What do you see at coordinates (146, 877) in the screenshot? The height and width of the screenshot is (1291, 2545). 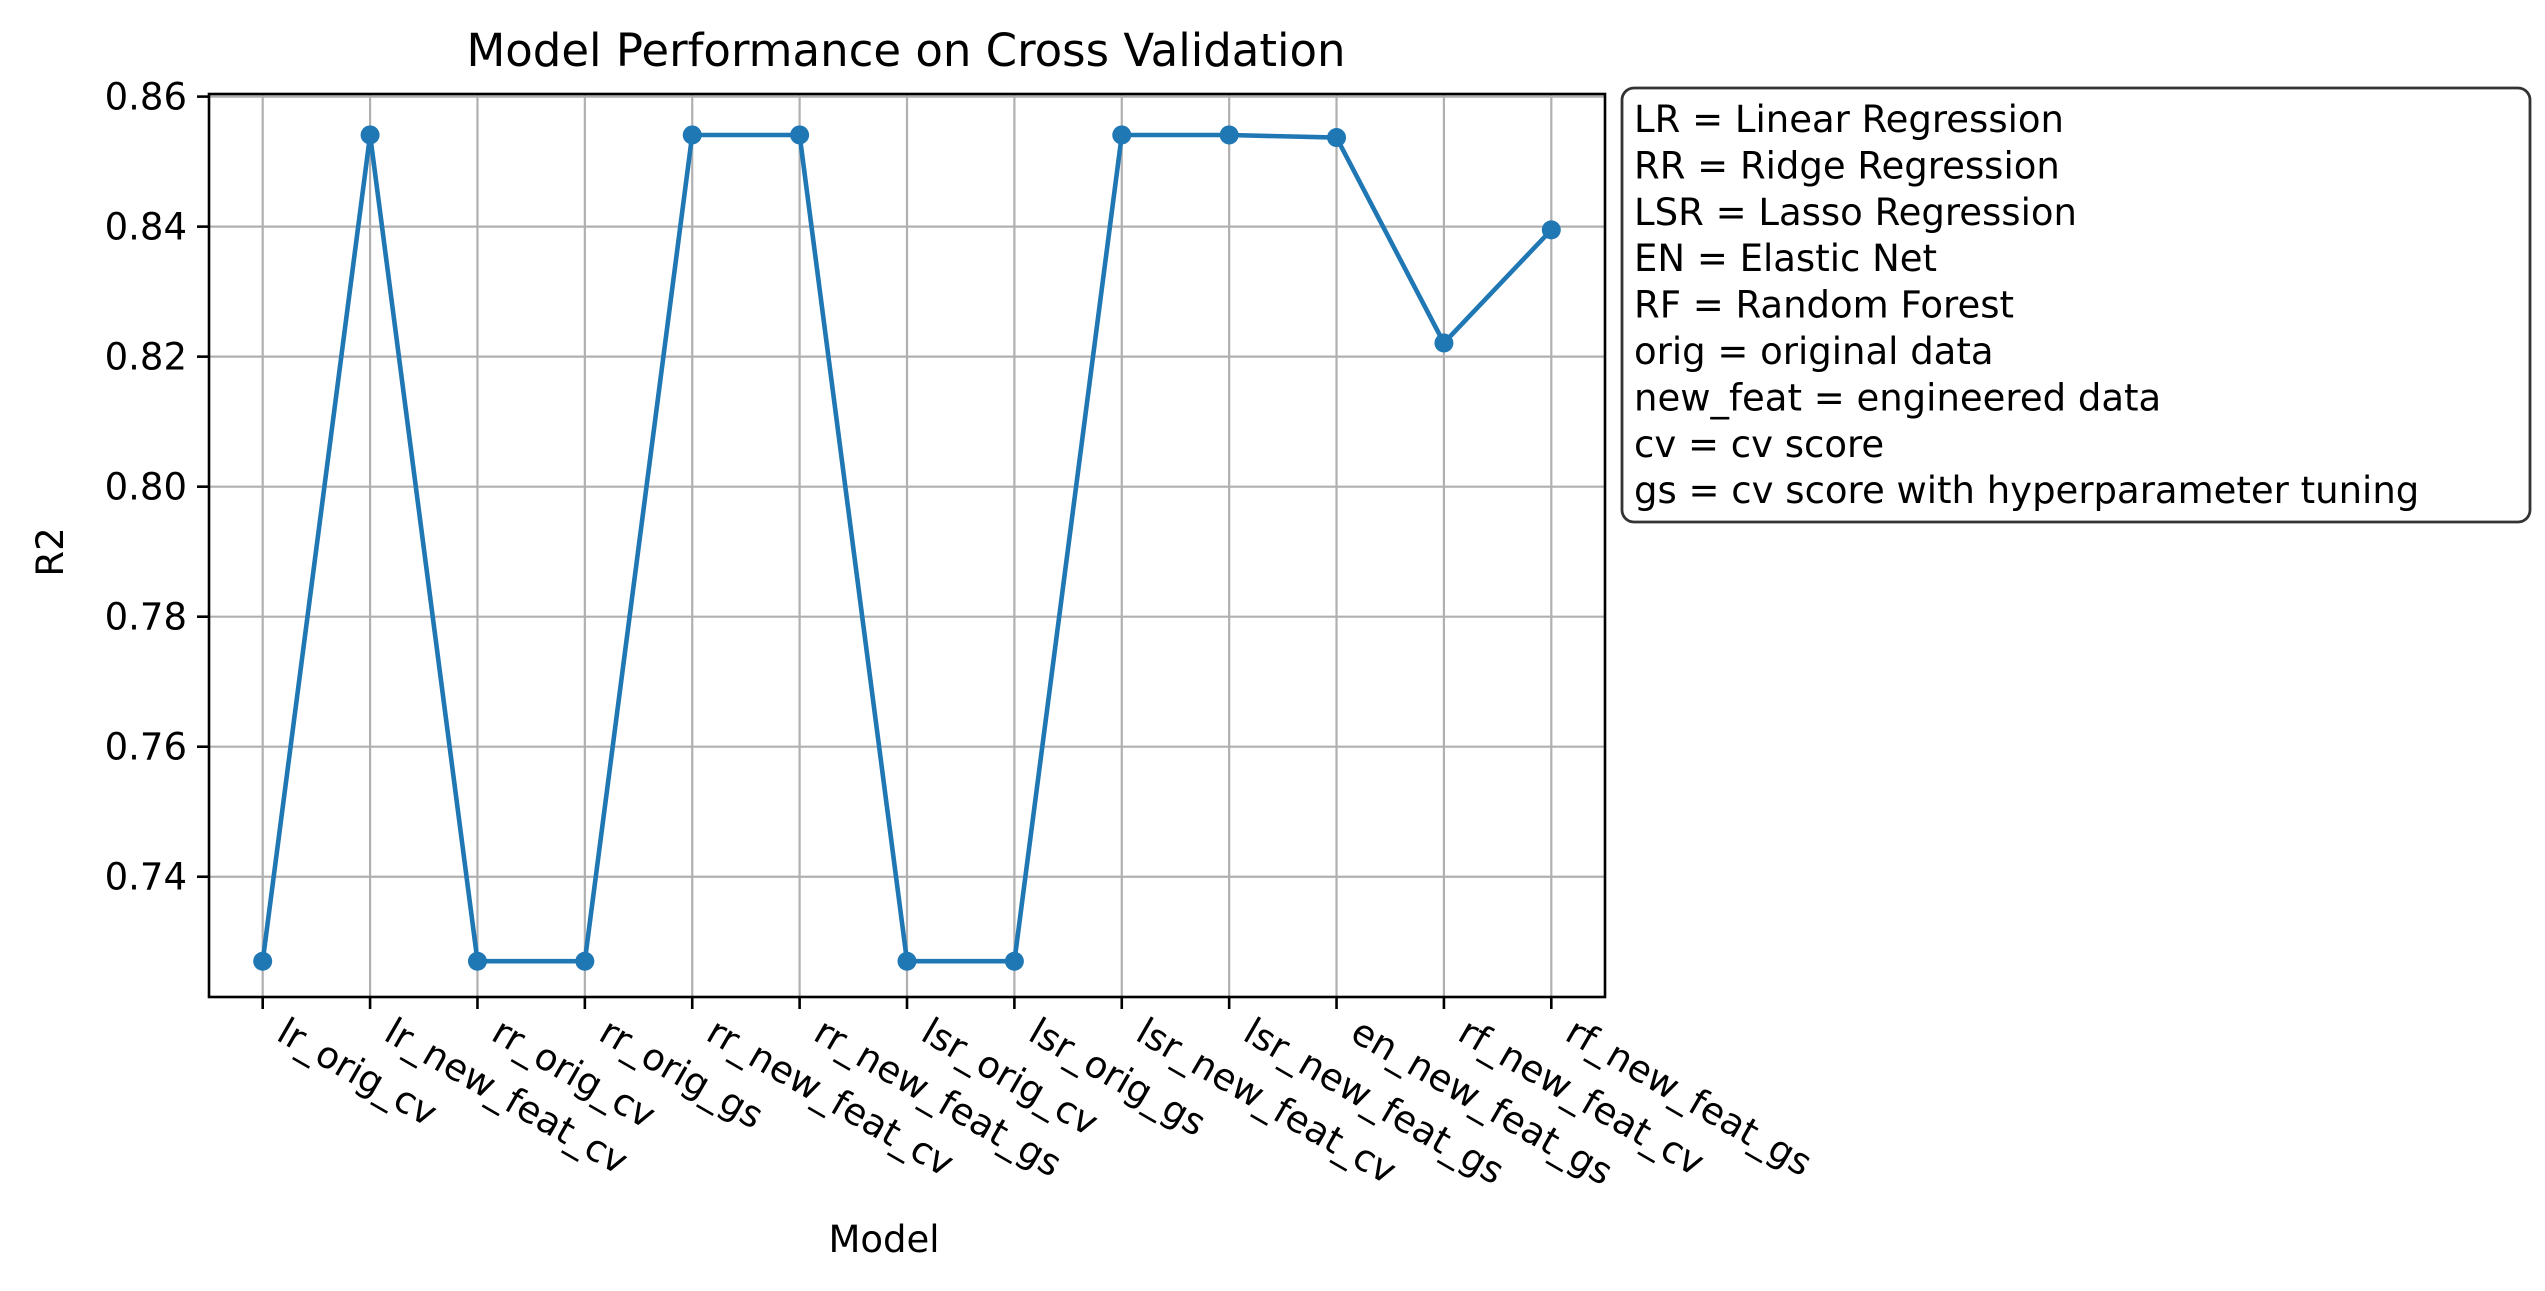 I see `y-tick-label: 0.74` at bounding box center [146, 877].